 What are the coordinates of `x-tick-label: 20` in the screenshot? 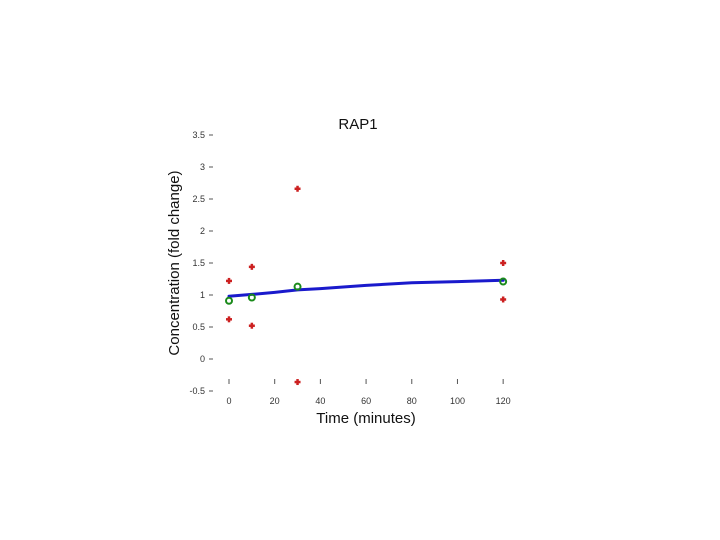 It's located at (275, 401).